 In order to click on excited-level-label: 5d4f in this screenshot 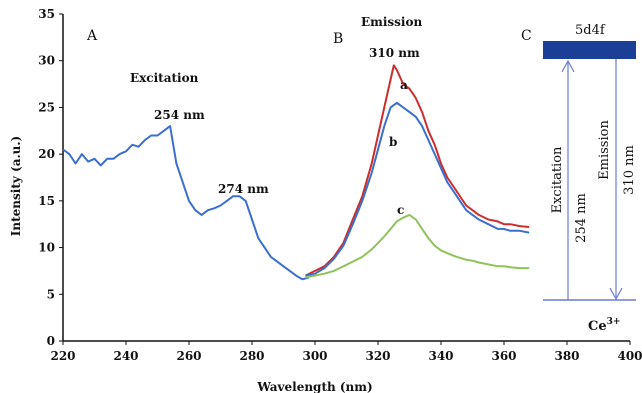, I will do `click(590, 30)`.